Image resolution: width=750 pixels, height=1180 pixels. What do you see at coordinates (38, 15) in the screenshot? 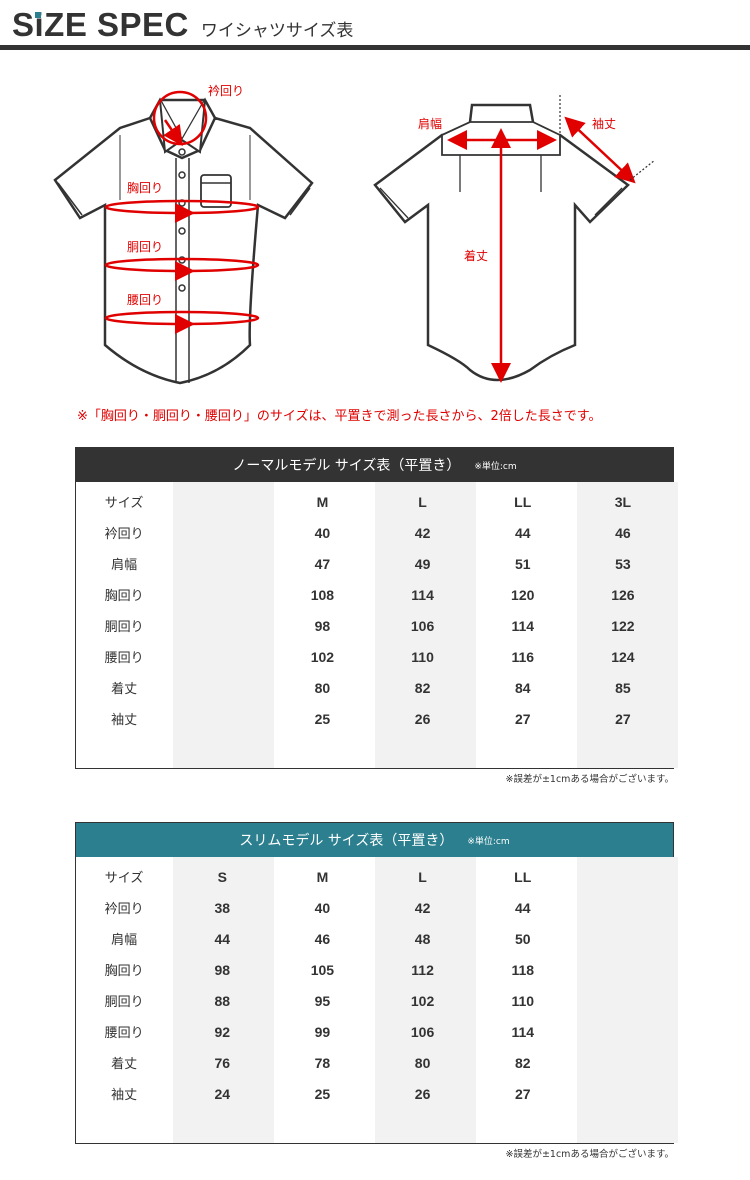
I see `title-accent-dot` at bounding box center [38, 15].